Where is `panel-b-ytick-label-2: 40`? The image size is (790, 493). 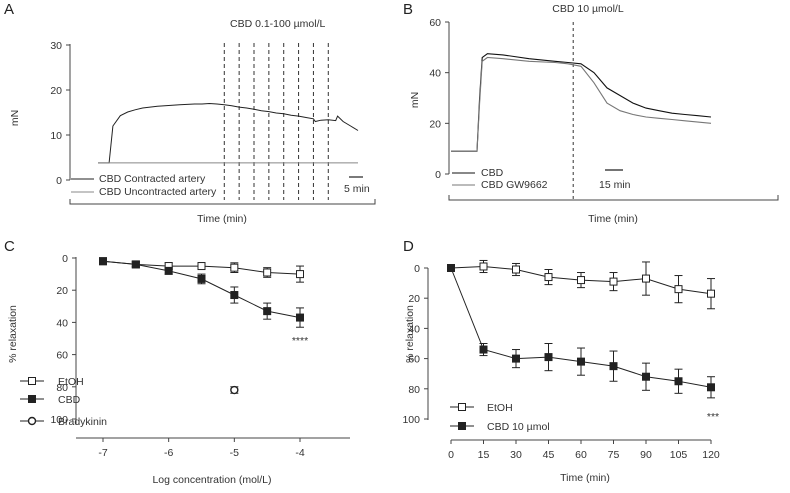 panel-b-ytick-label-2: 40 is located at coordinates (435, 74).